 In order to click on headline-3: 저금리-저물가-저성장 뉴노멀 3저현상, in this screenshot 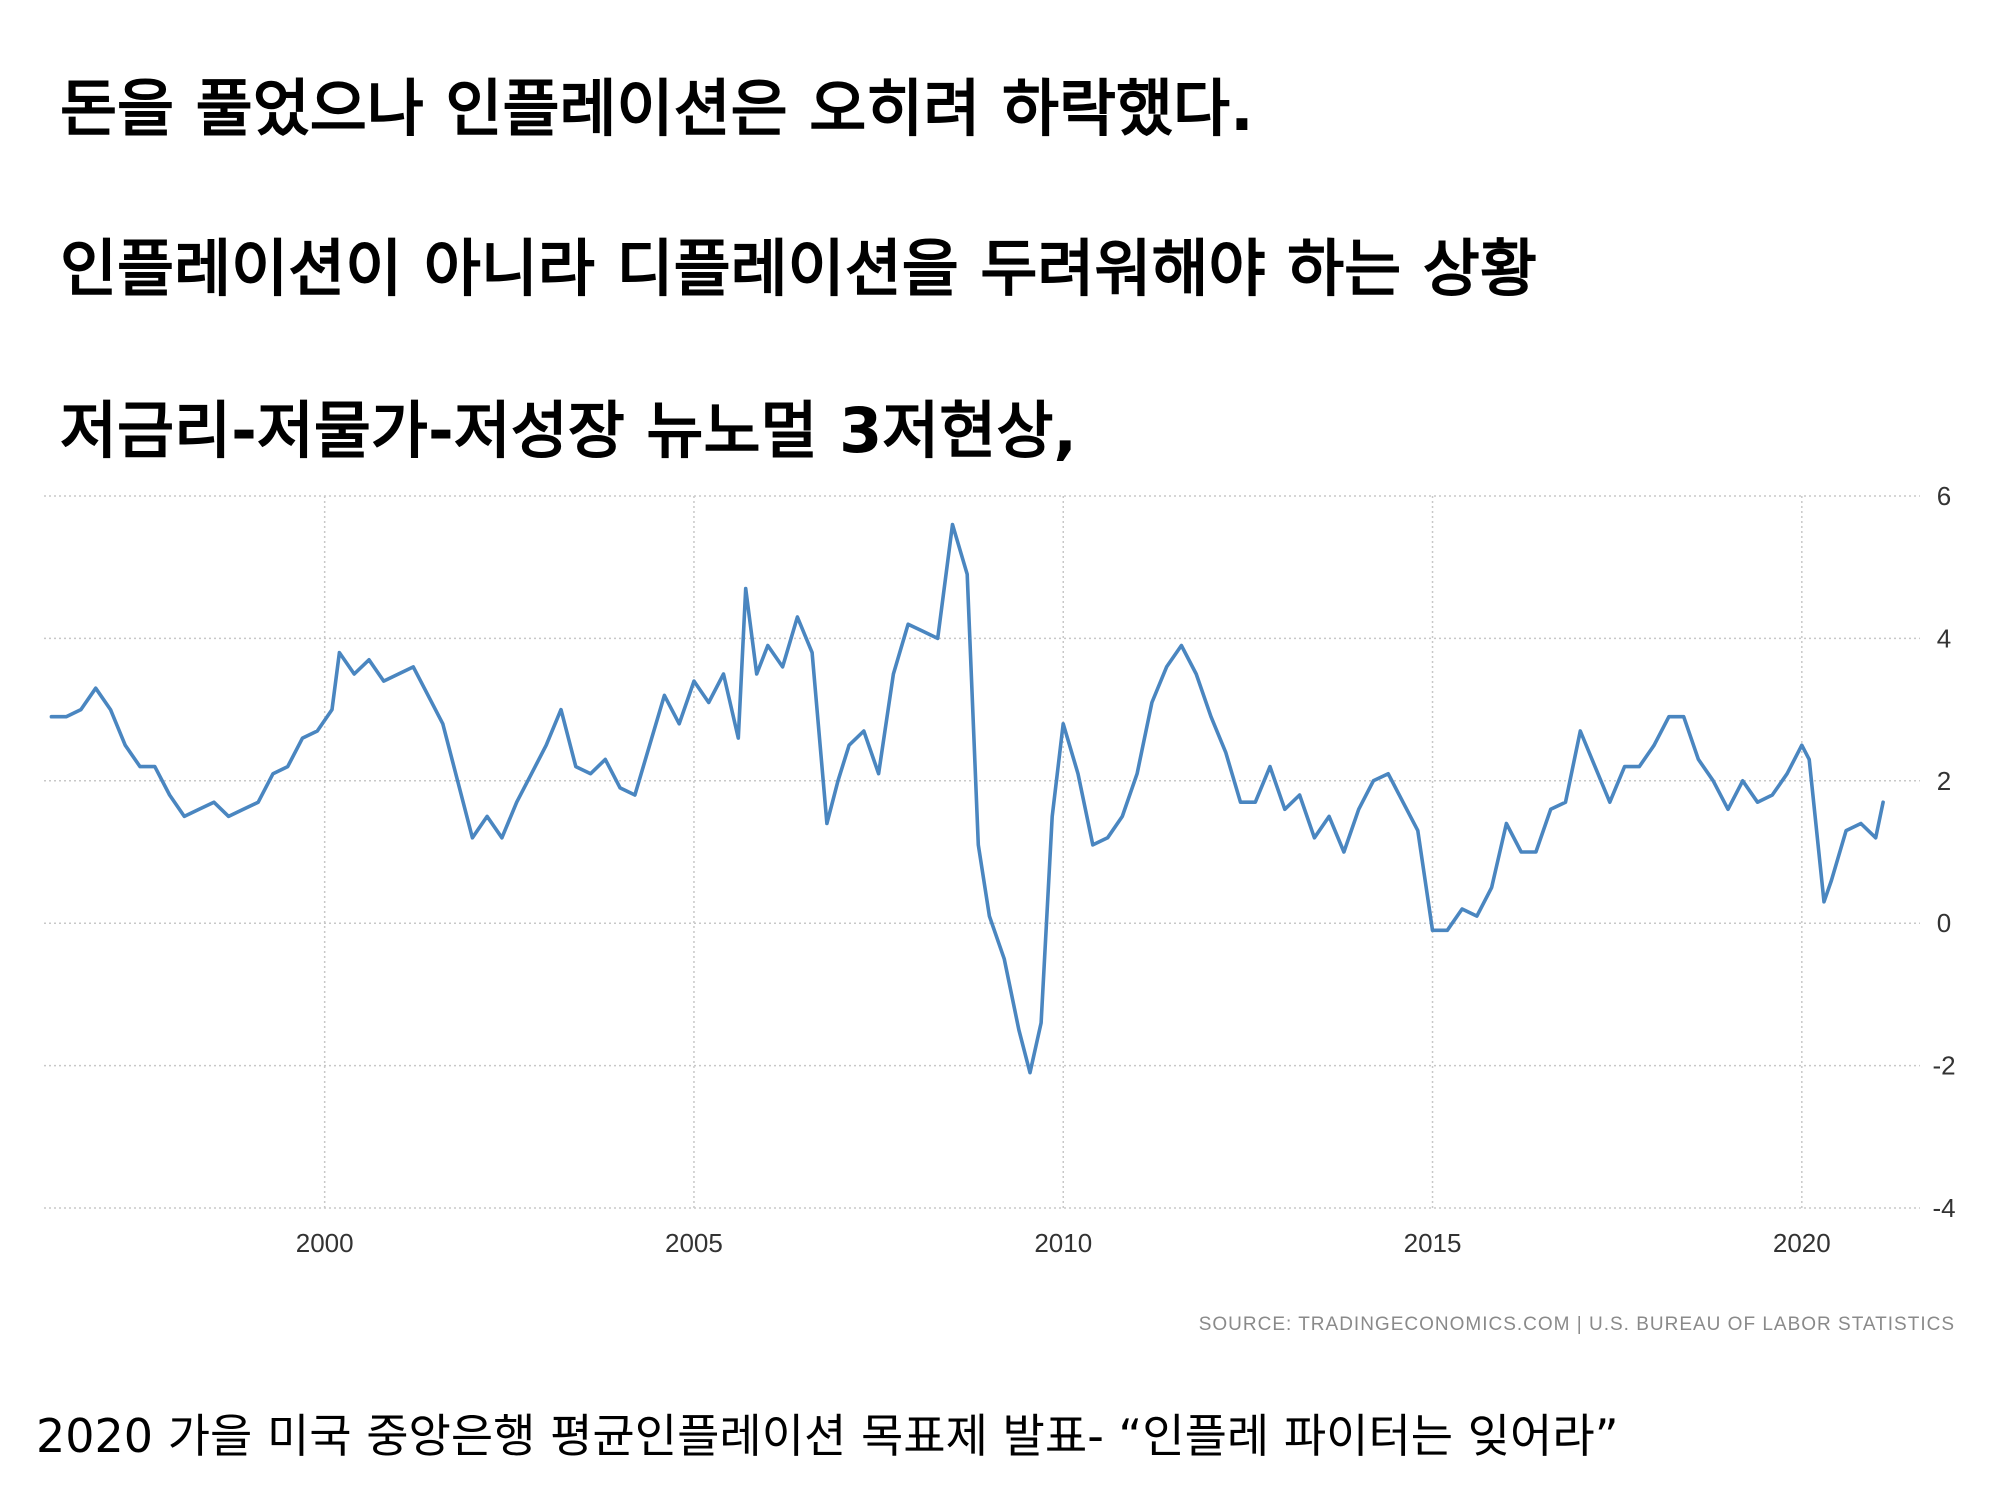, I will do `click(568, 430)`.